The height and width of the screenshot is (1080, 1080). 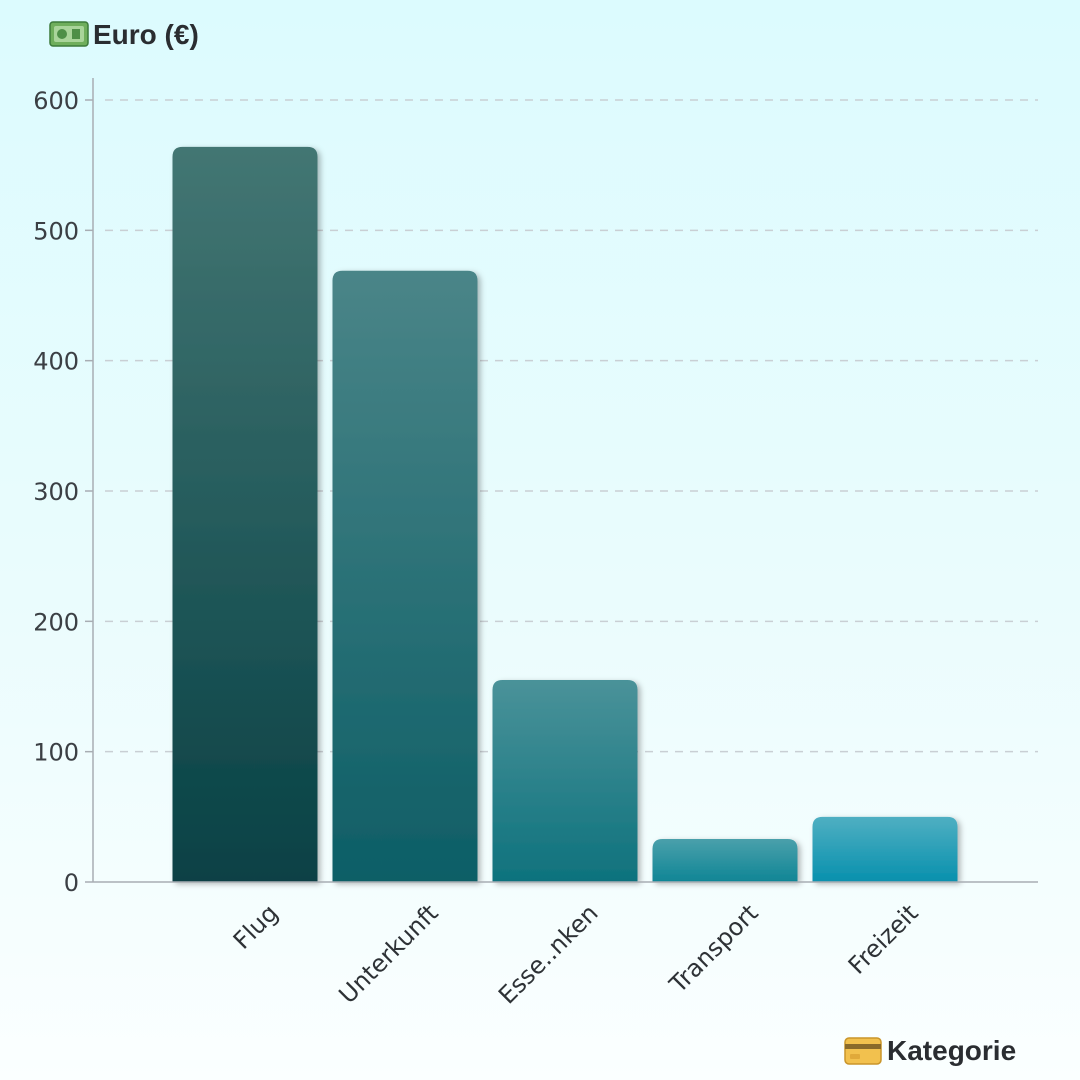 What do you see at coordinates (69, 34) in the screenshot?
I see `banknote-icon` at bounding box center [69, 34].